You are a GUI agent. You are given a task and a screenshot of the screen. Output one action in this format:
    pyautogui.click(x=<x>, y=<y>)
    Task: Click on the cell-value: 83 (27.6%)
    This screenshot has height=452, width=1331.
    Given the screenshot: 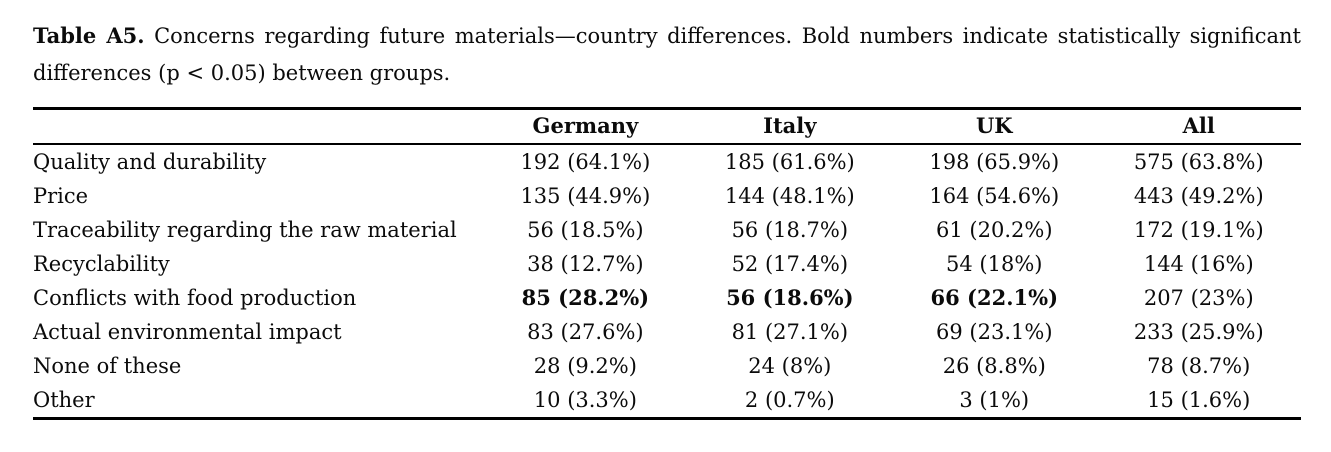 What is the action you would take?
    pyautogui.click(x=585, y=332)
    